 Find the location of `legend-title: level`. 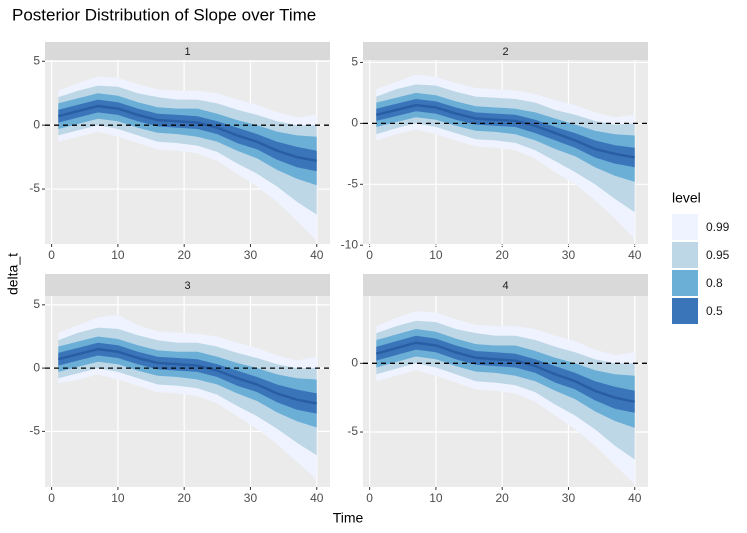

legend-title: level is located at coordinates (686, 198).